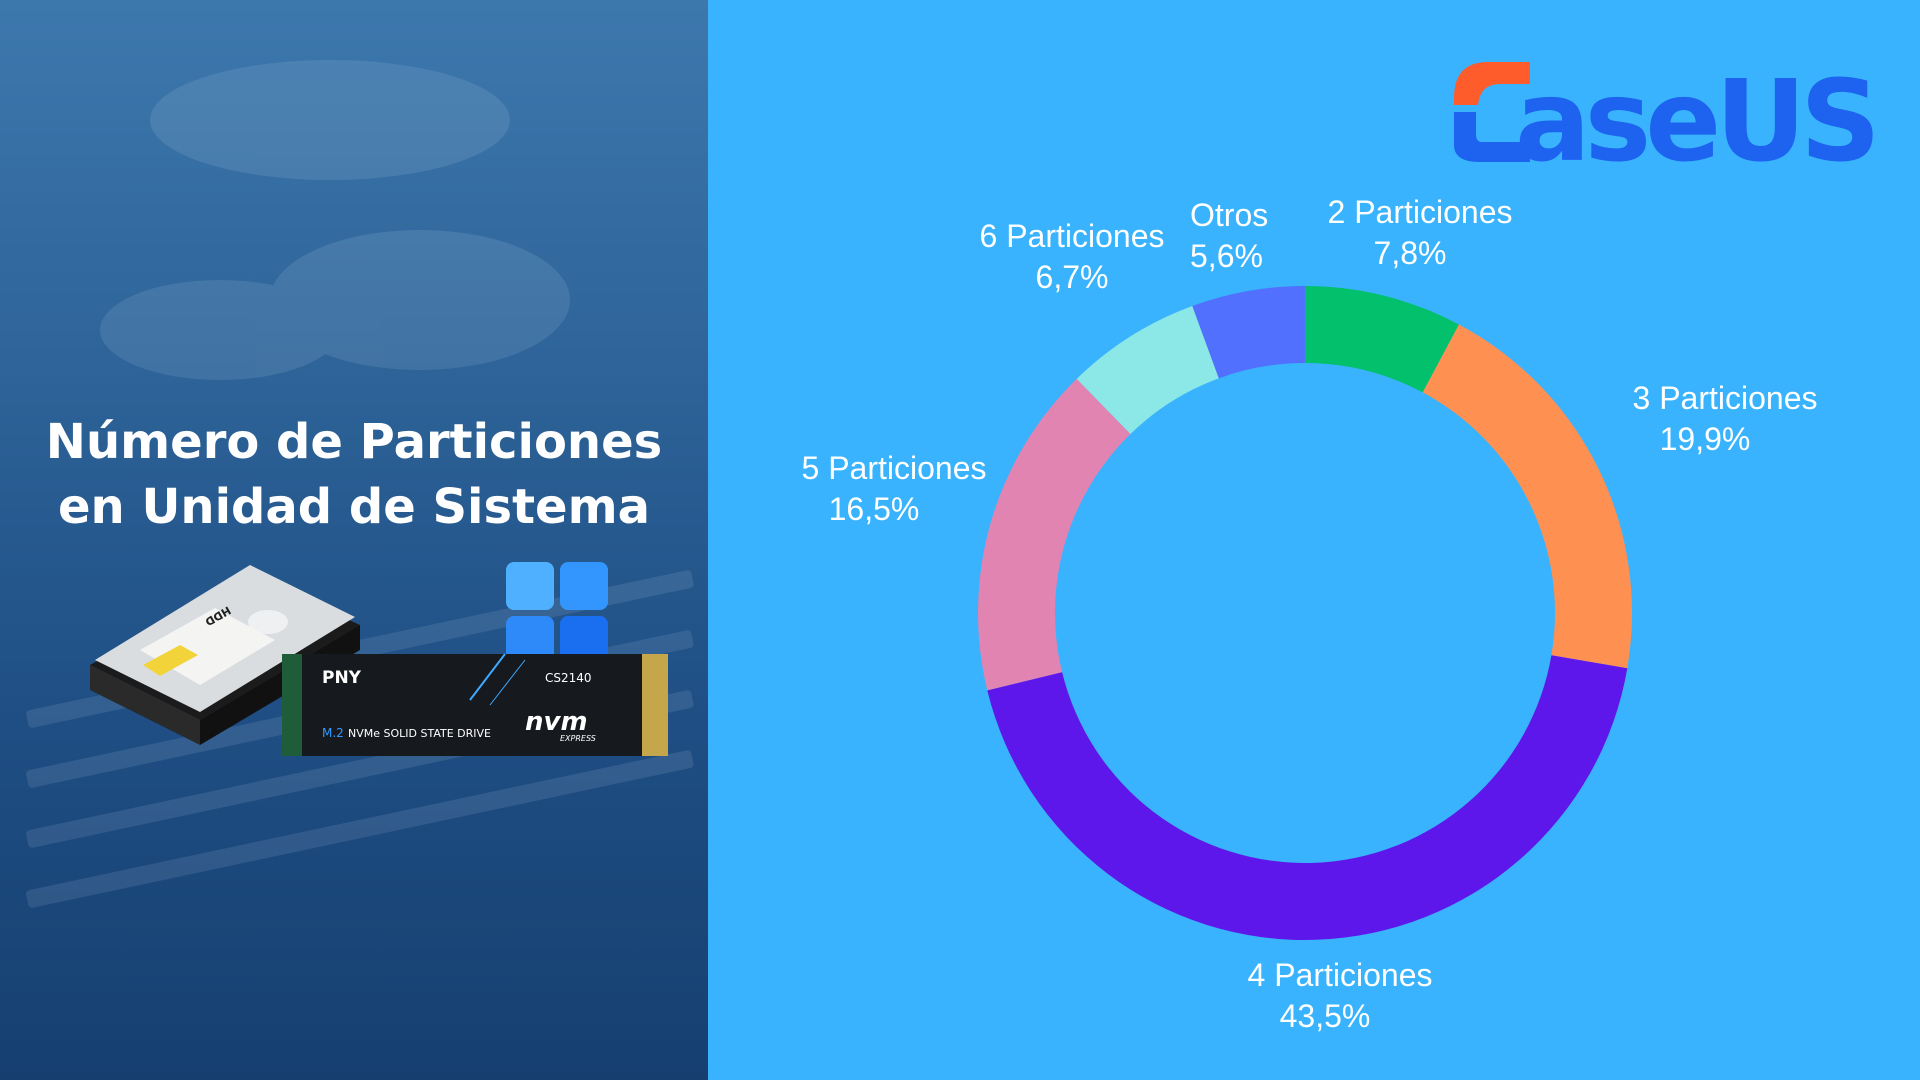  I want to click on nvm-logo-sub: EXPRESS, so click(578, 738).